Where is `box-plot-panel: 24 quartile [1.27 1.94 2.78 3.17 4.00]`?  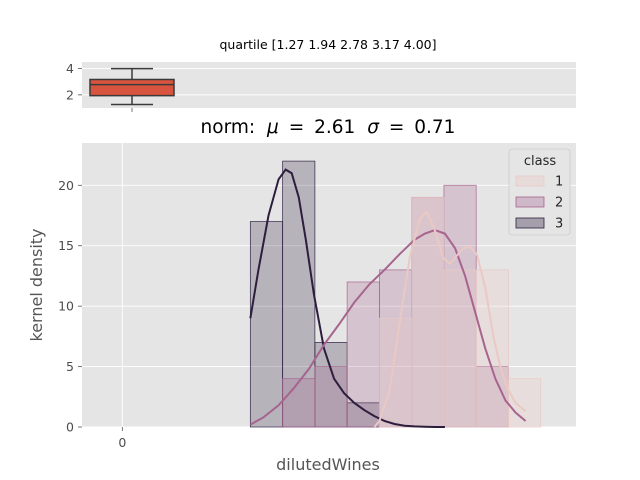 box-plot-panel: 24 quartile [1.27 1.94 2.78 3.17 4.00] is located at coordinates (321, 74).